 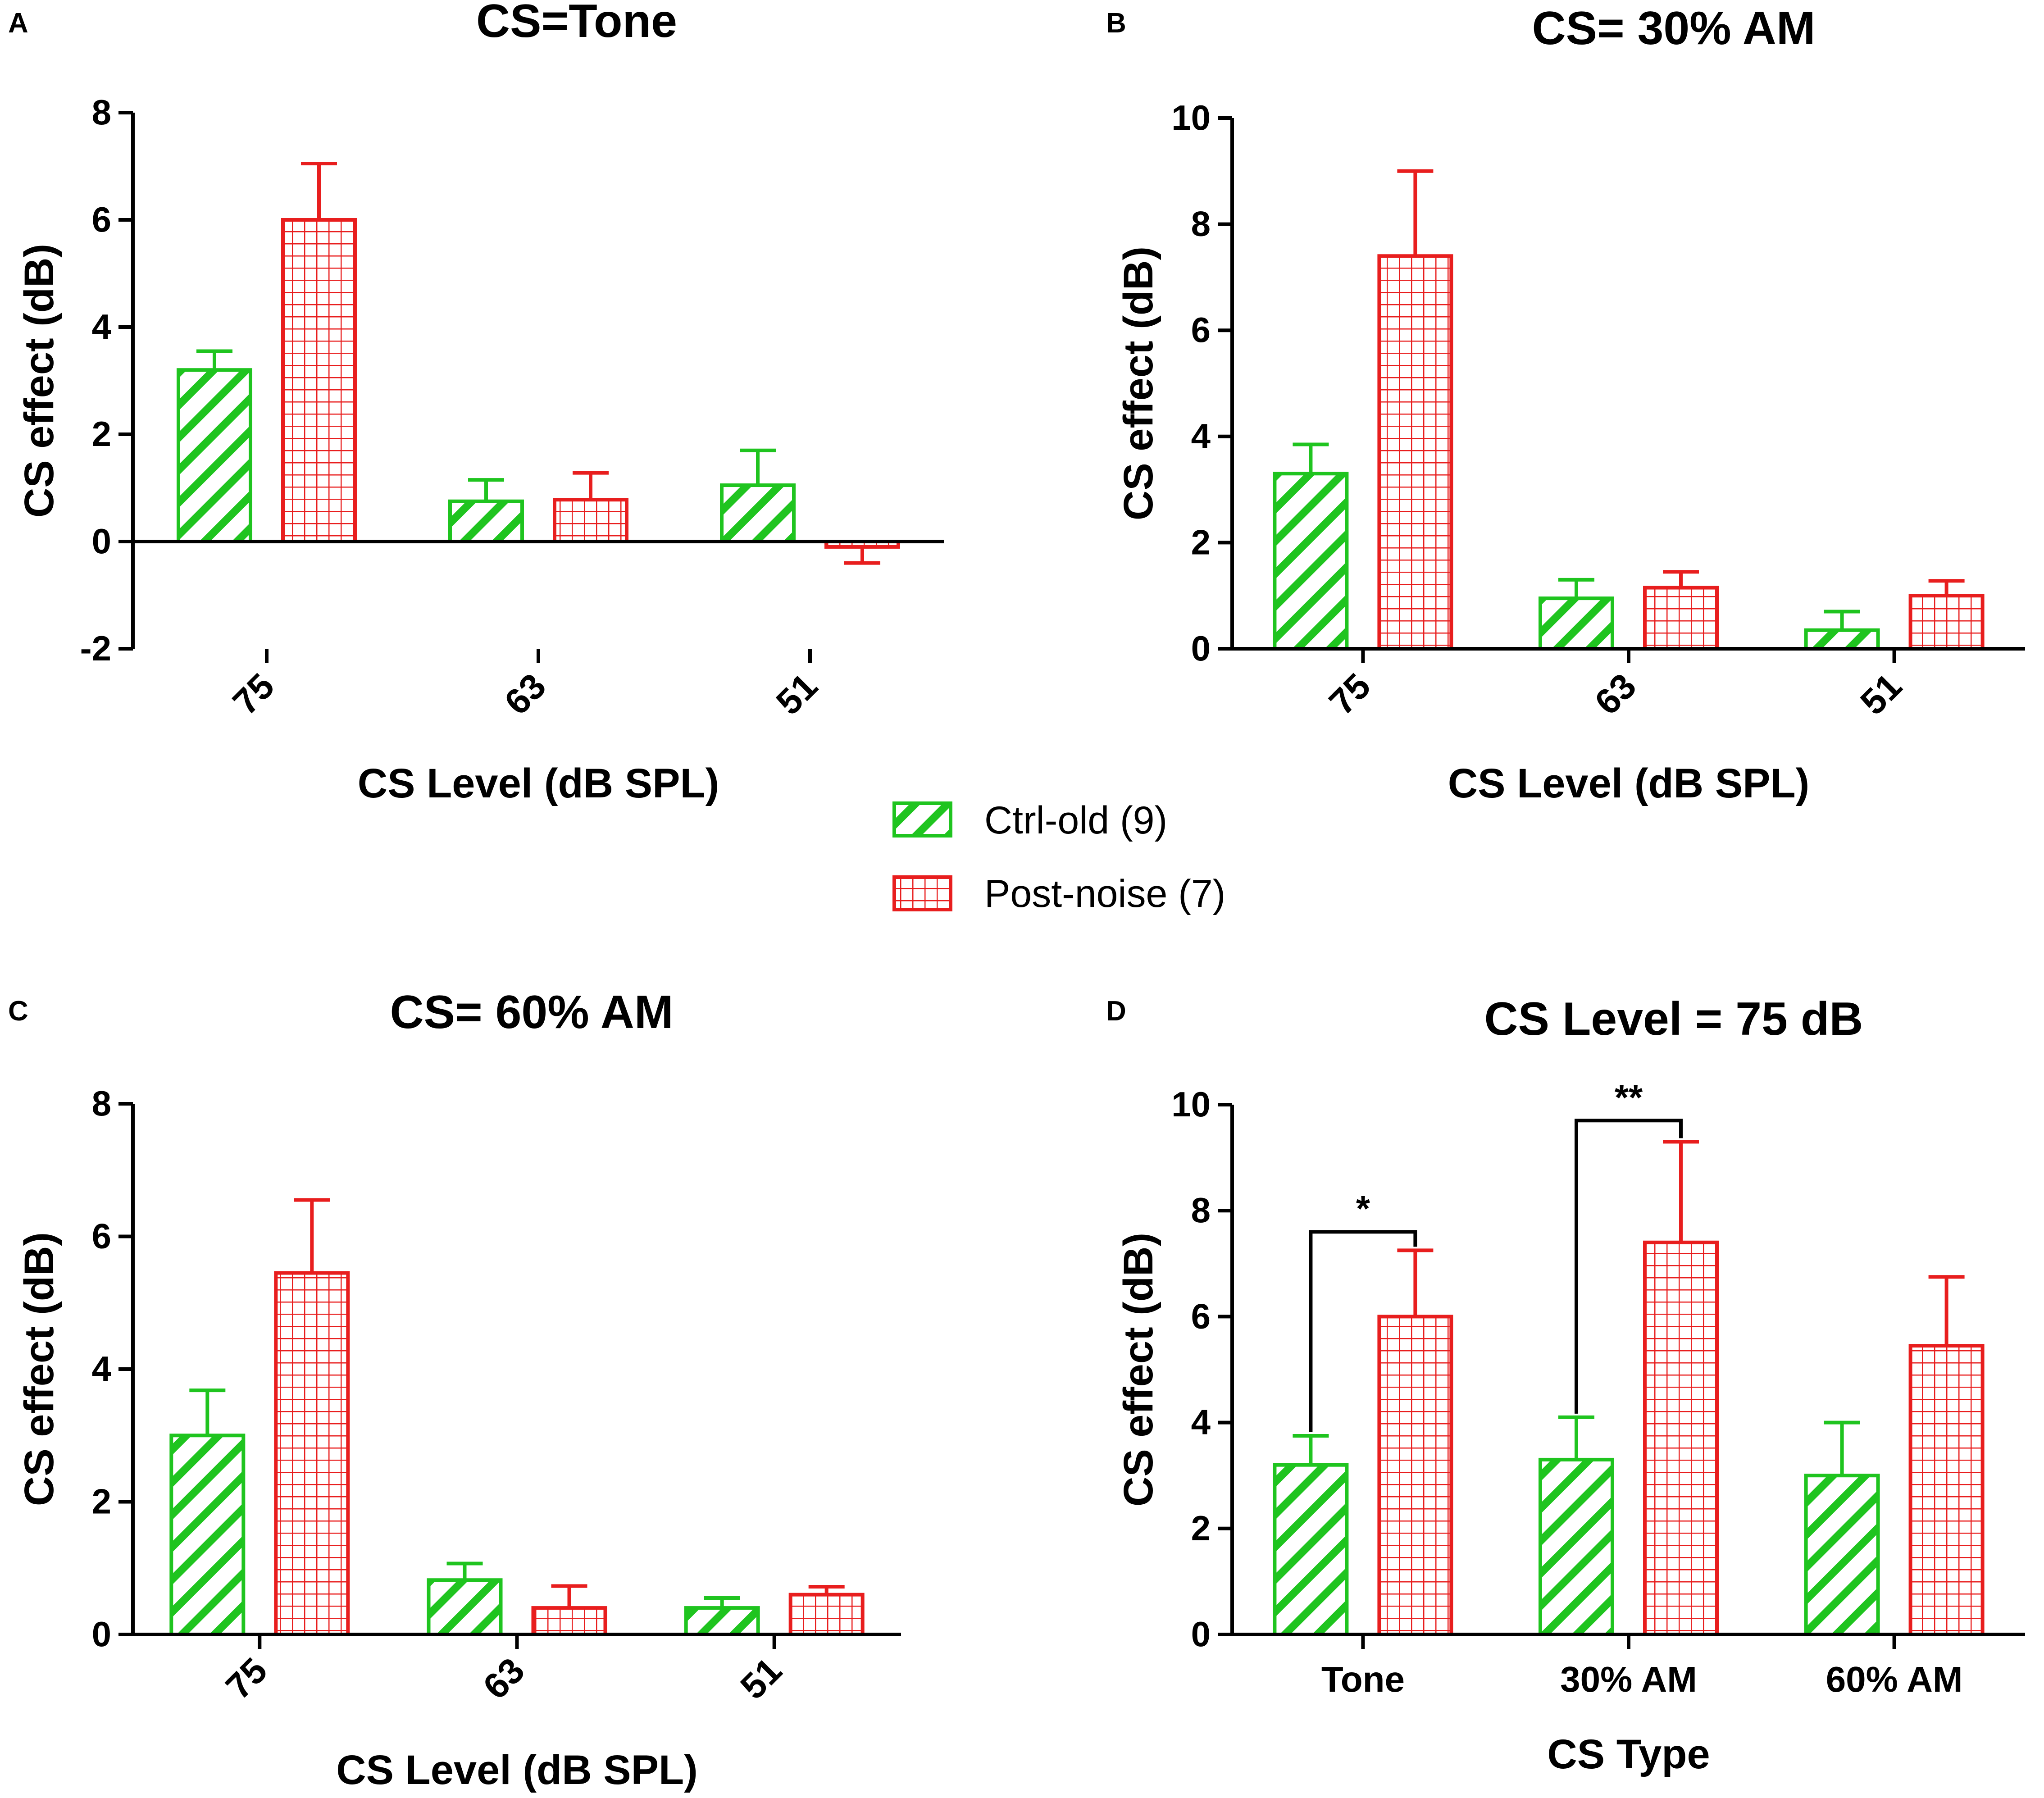 I want to click on y-tick-label-b: 2, so click(x=1201, y=542).